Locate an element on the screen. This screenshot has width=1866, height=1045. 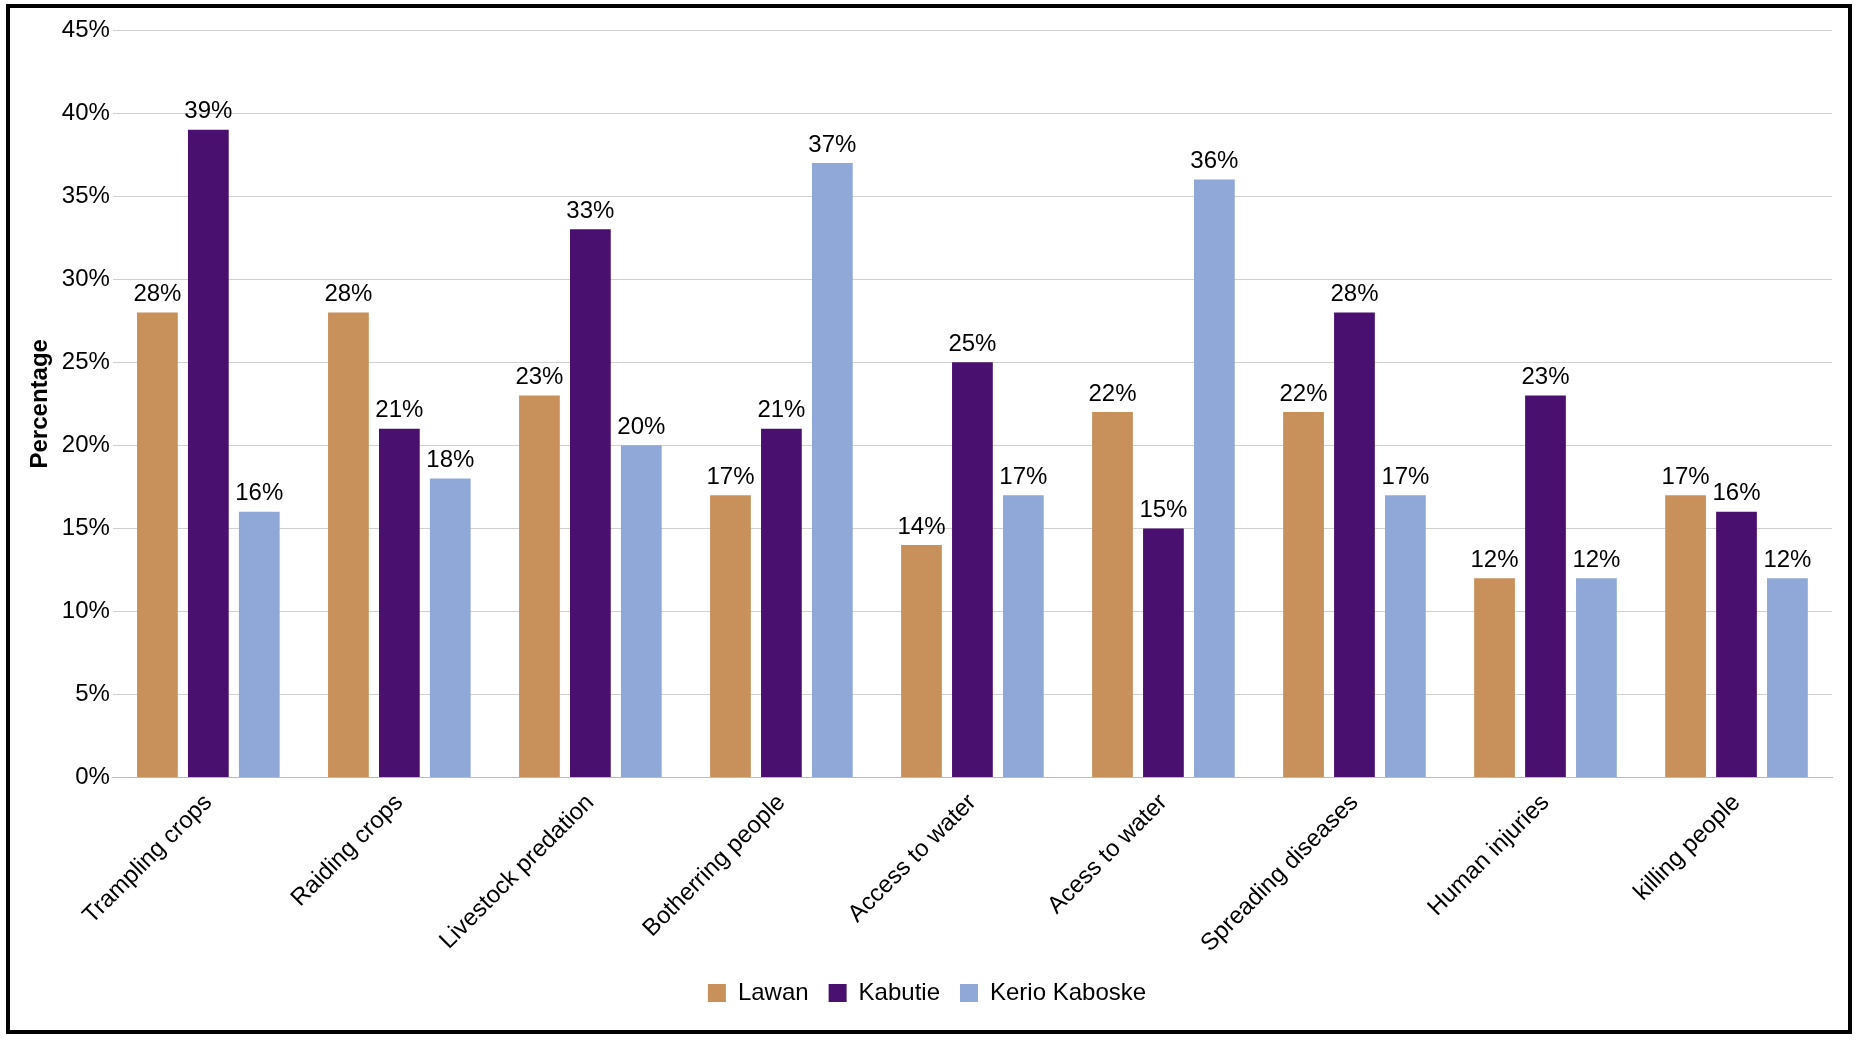
data-label: 37% is located at coordinates (832, 143).